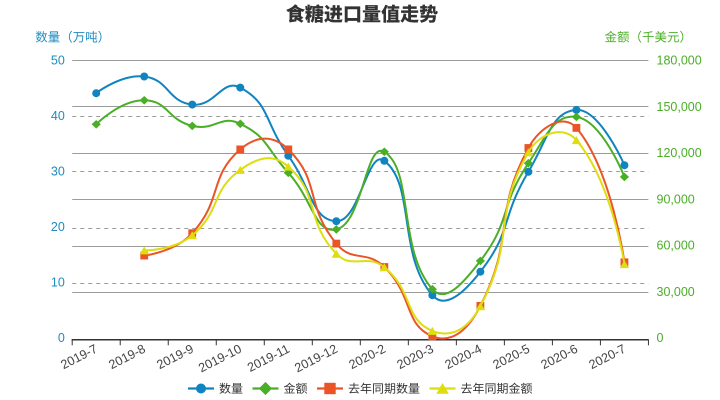 The width and height of the screenshot is (720, 400). What do you see at coordinates (58, 283) in the screenshot?
I see `svg-text: 10` at bounding box center [58, 283].